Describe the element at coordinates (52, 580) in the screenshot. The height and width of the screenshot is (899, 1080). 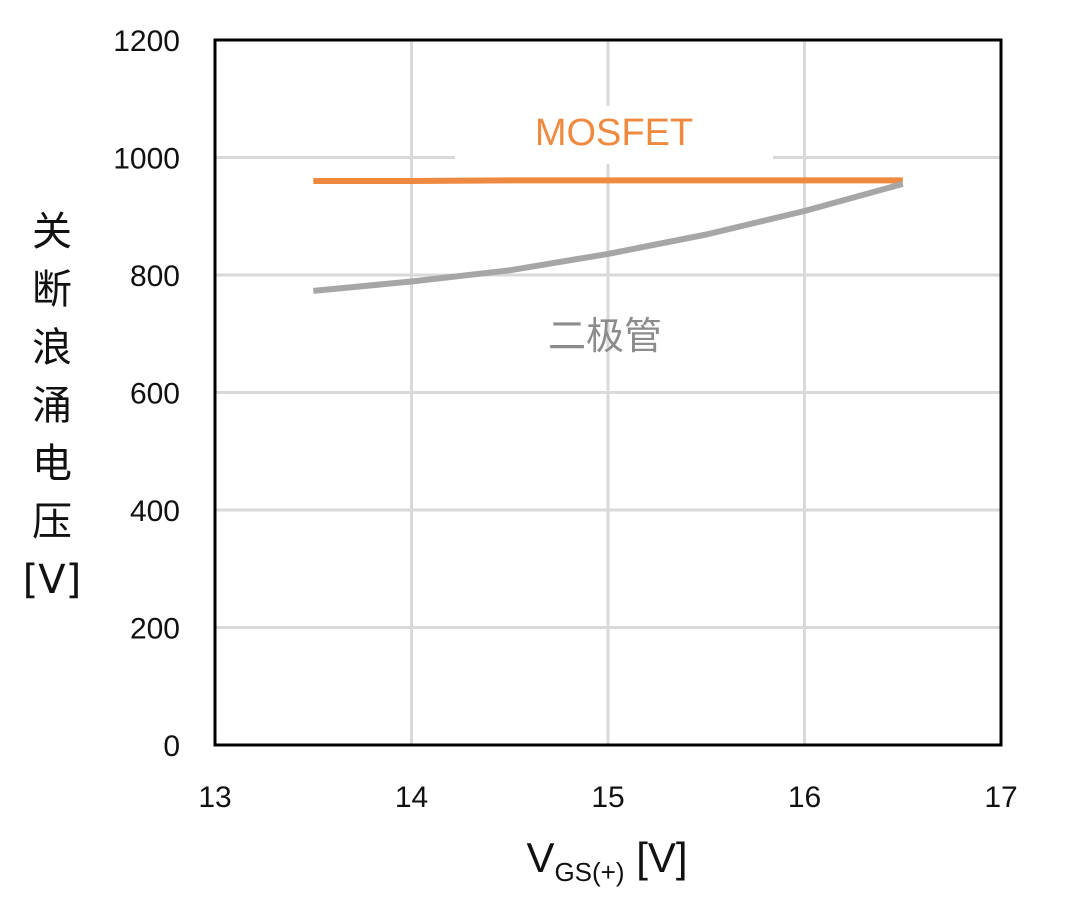
I see `y-axis-label-char: [V]` at that location.